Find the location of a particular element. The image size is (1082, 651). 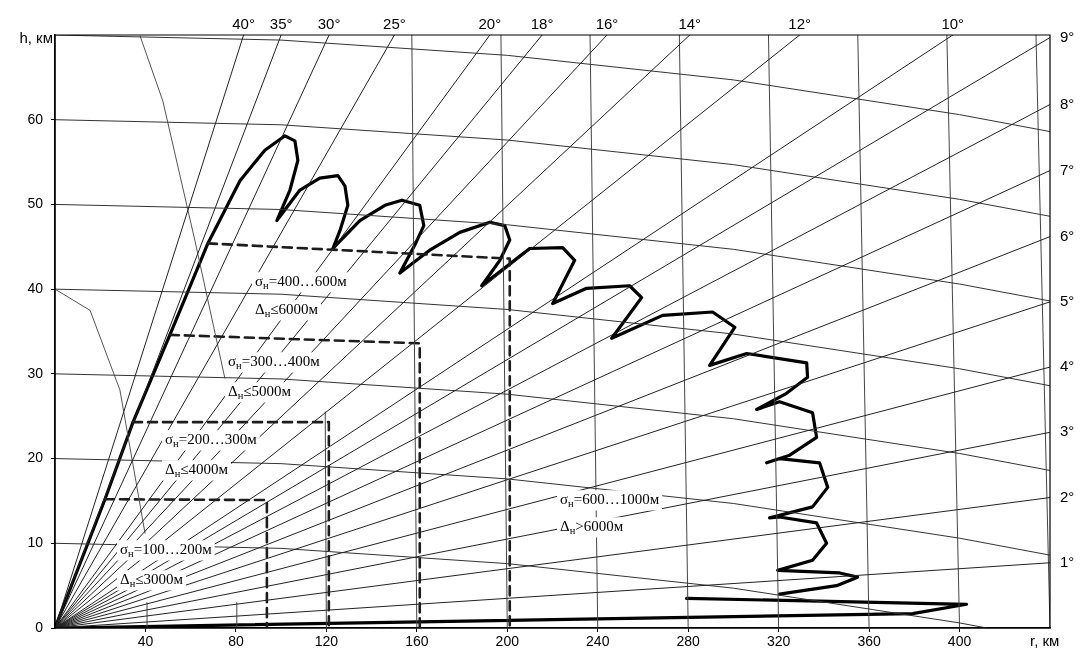

x-tick-label: 200 is located at coordinates (507, 641).